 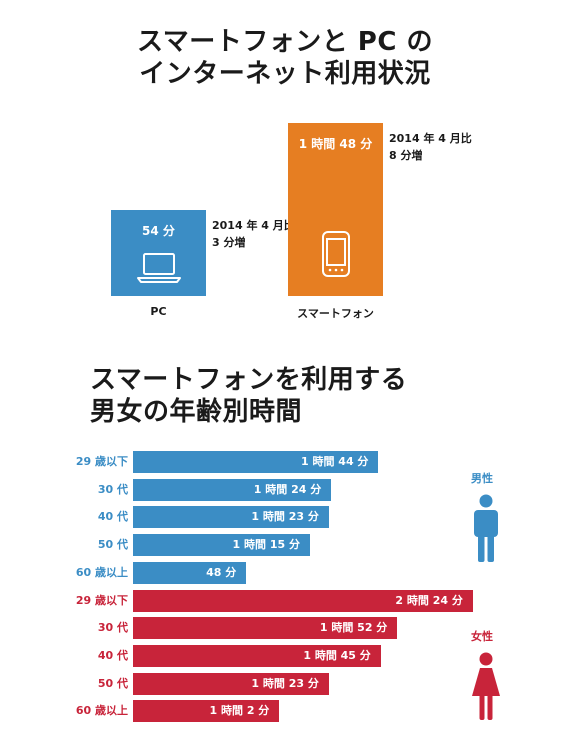 I want to click on laptop-icon, so click(x=158, y=270).